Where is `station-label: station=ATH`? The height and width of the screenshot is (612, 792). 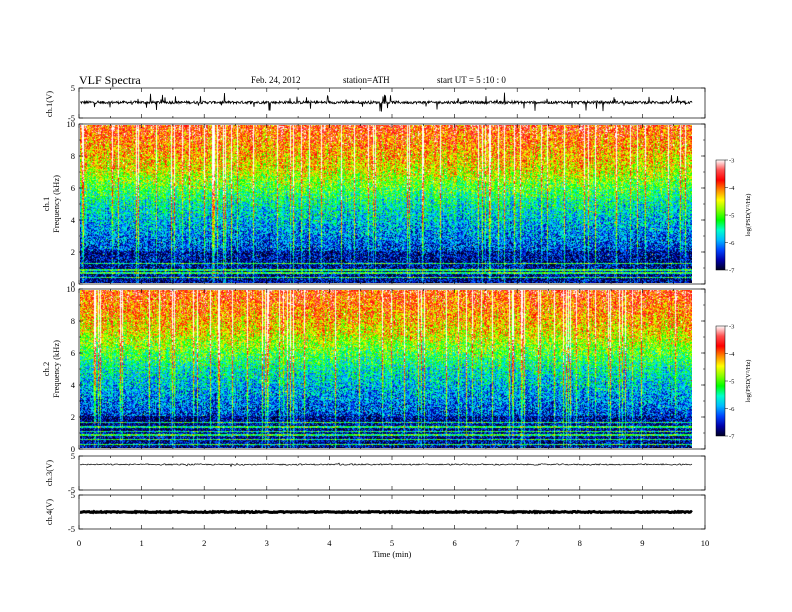
station-label: station=ATH is located at coordinates (366, 80).